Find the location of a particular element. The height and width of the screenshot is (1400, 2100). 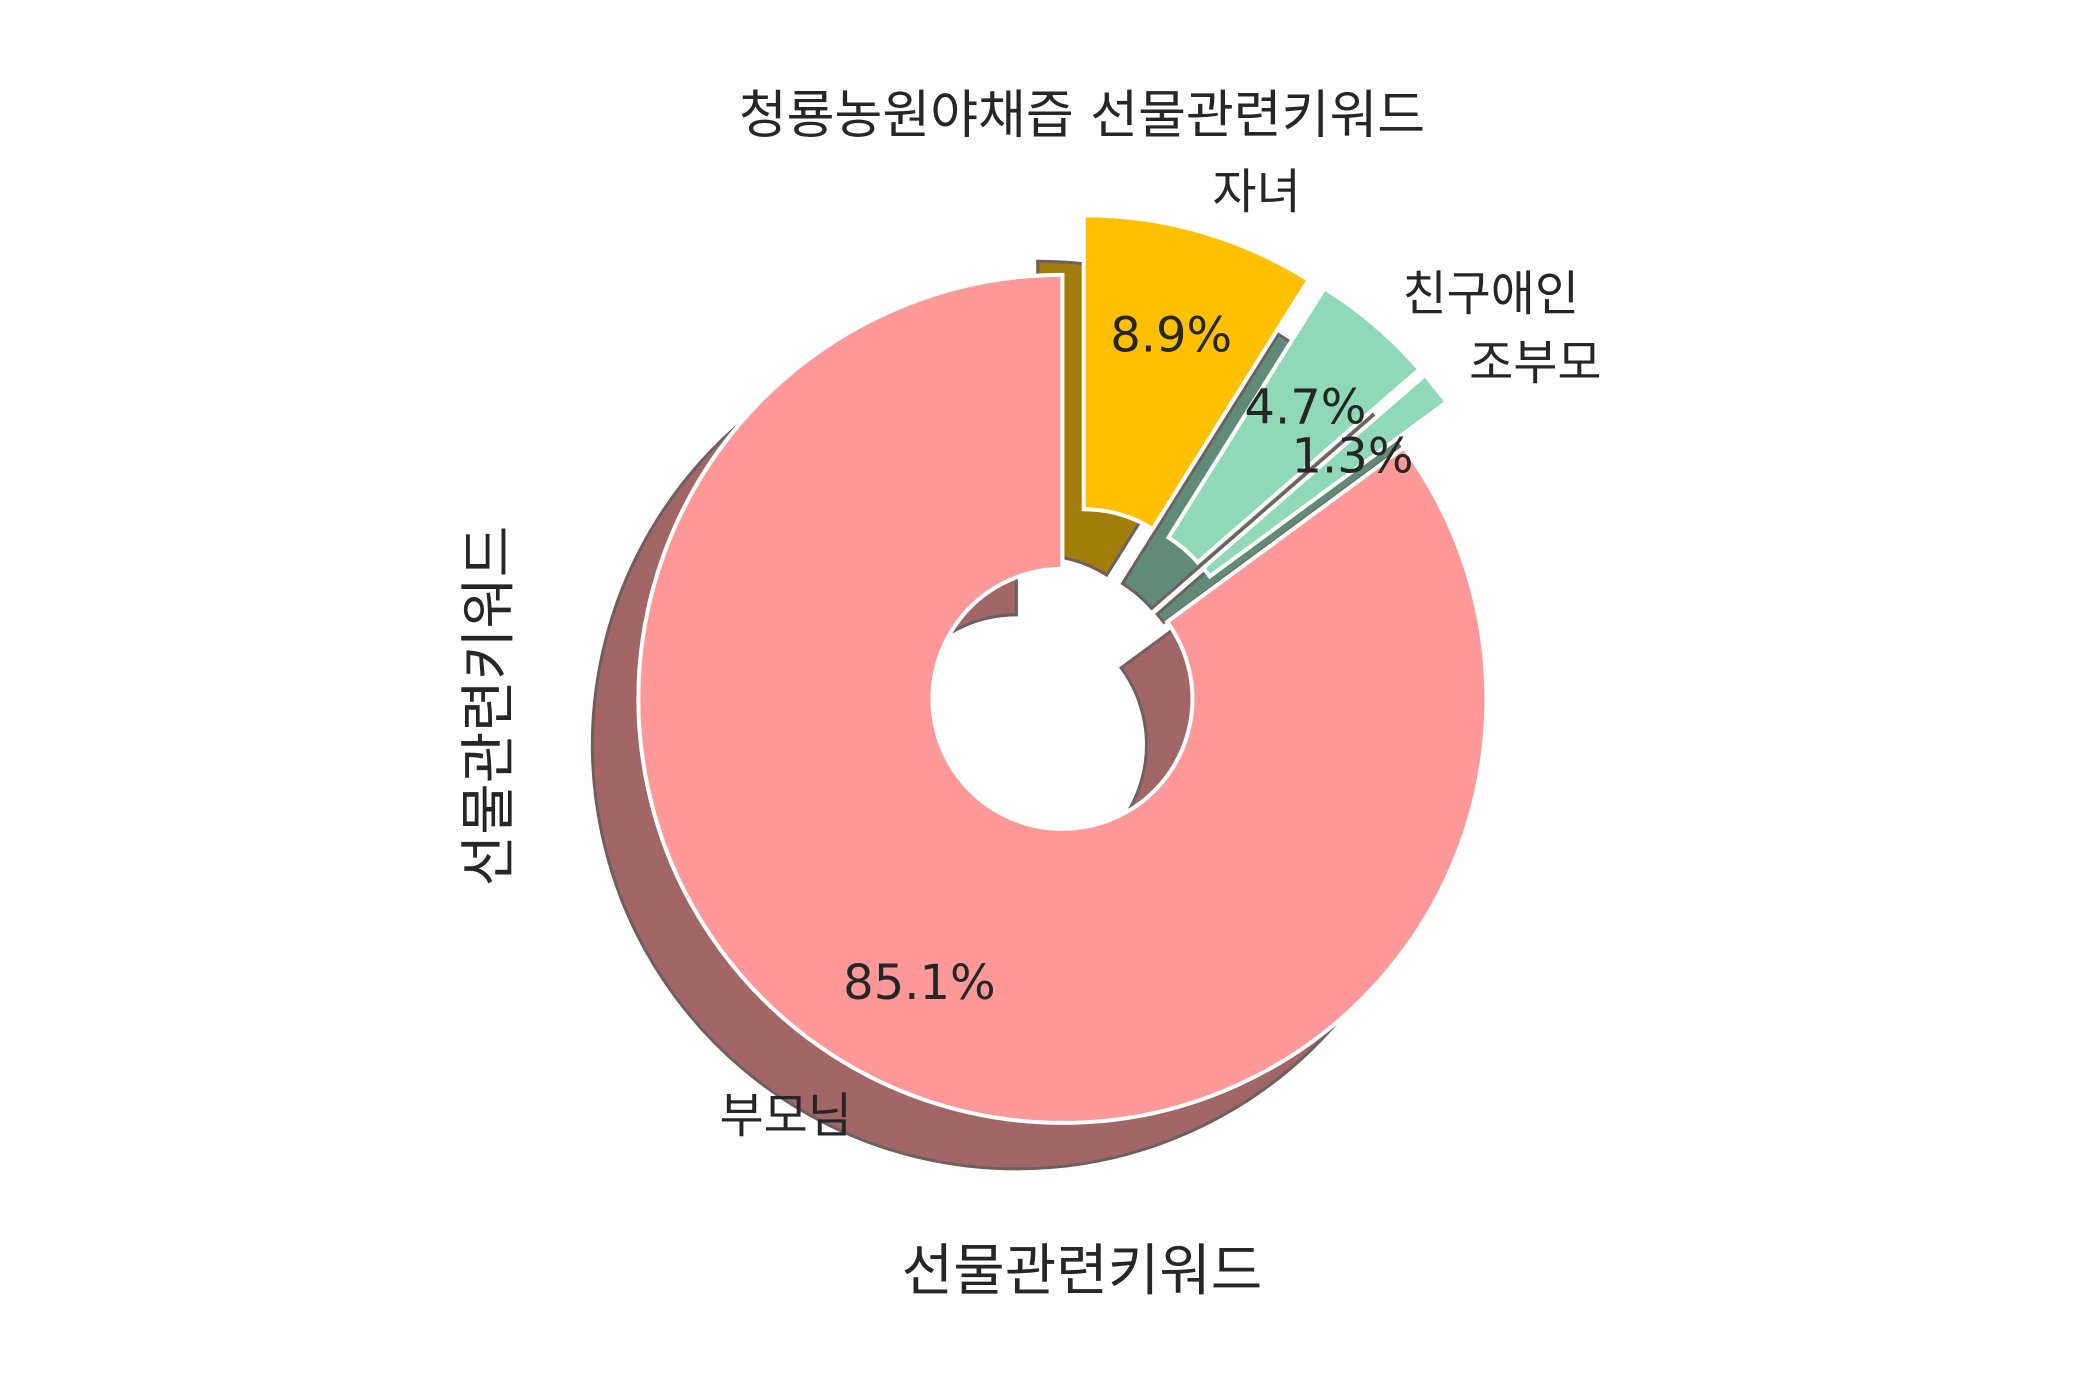

category-label-2: 친구애인 is located at coordinates (1490, 294).